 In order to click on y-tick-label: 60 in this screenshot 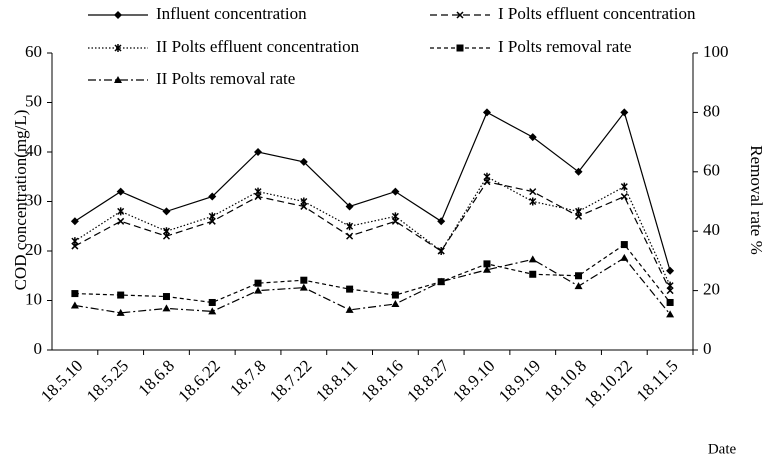, I will do `click(33, 51)`.